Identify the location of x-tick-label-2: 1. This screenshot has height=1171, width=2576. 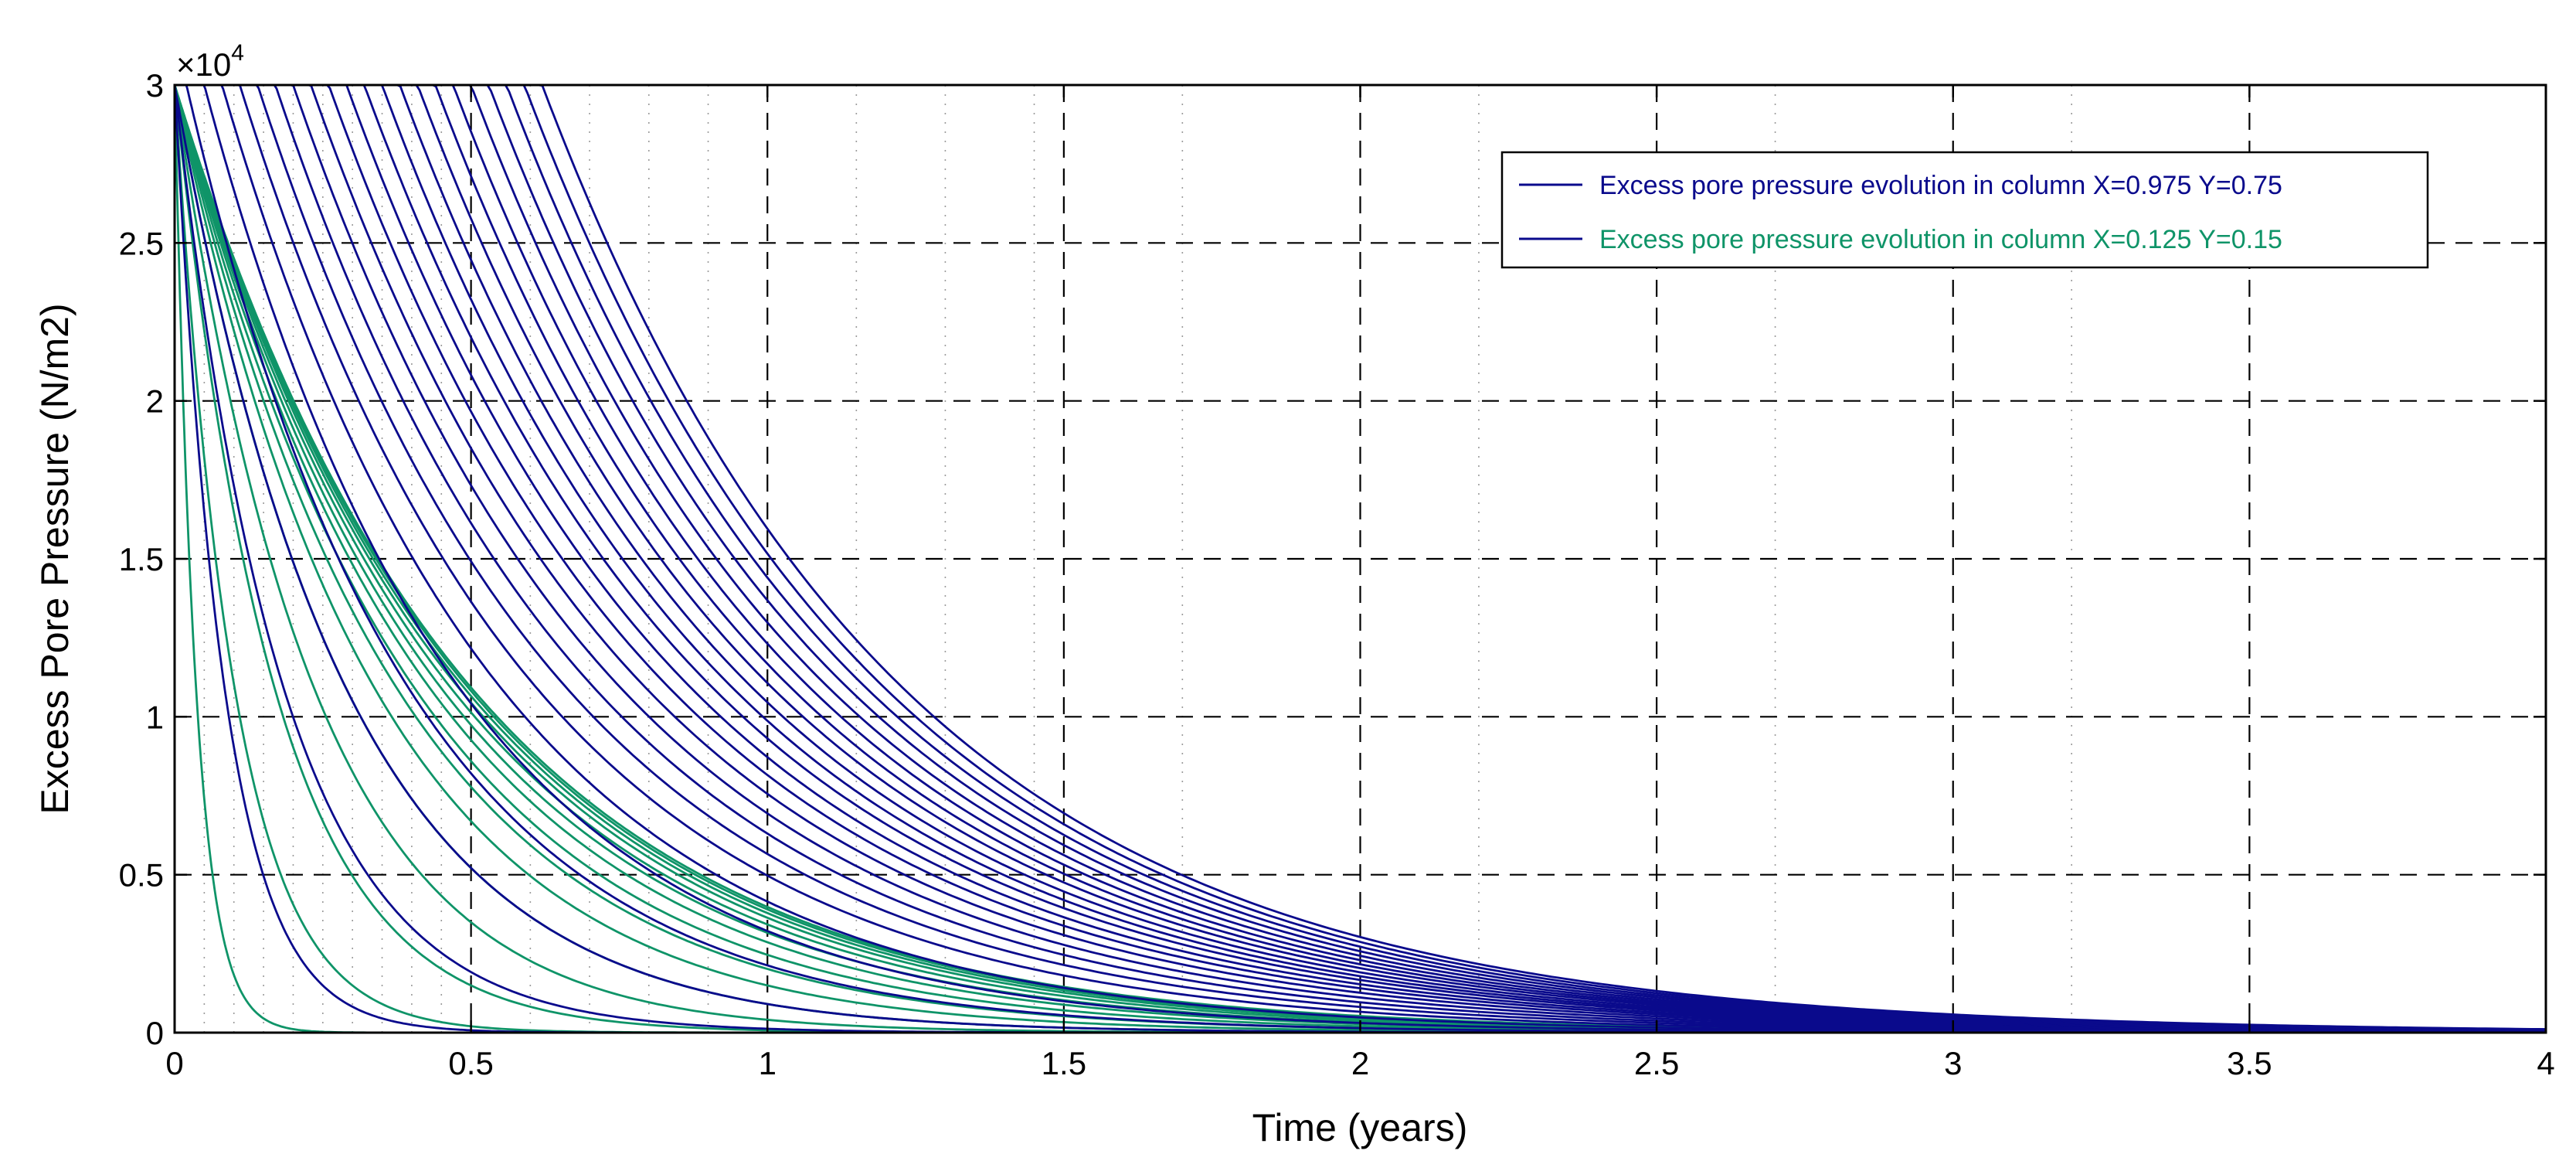
(768, 1063).